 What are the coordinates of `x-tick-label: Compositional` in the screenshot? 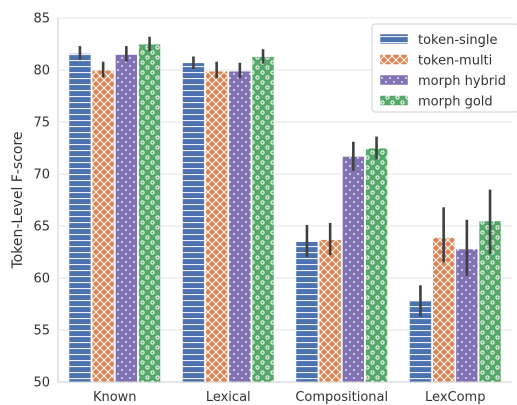 It's located at (341, 397).